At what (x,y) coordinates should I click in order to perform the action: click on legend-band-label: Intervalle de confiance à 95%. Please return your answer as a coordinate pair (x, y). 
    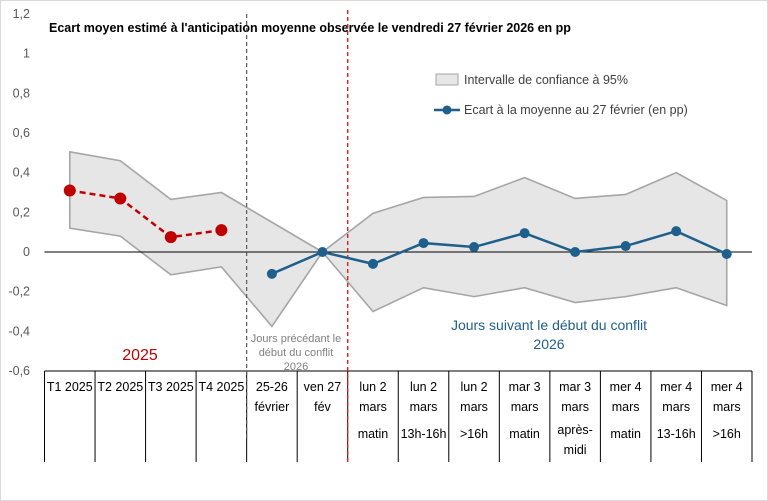
    Looking at the image, I should click on (546, 80).